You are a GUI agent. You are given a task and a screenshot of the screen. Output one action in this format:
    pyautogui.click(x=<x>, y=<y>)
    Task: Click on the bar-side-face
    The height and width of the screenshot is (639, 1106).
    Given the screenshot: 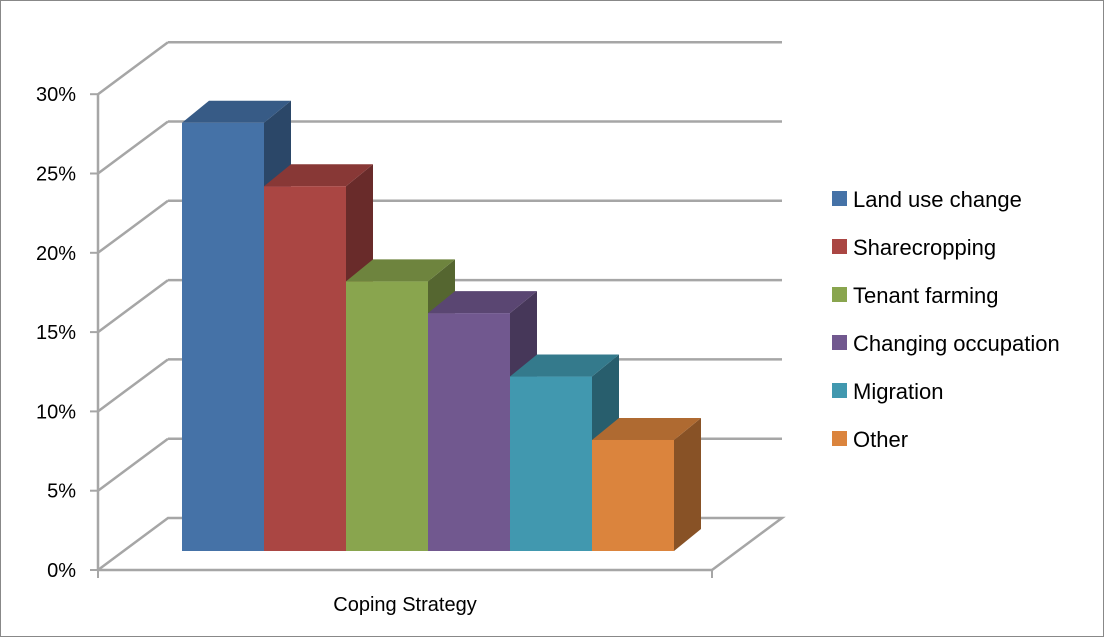 What is the action you would take?
    pyautogui.click(x=687, y=484)
    